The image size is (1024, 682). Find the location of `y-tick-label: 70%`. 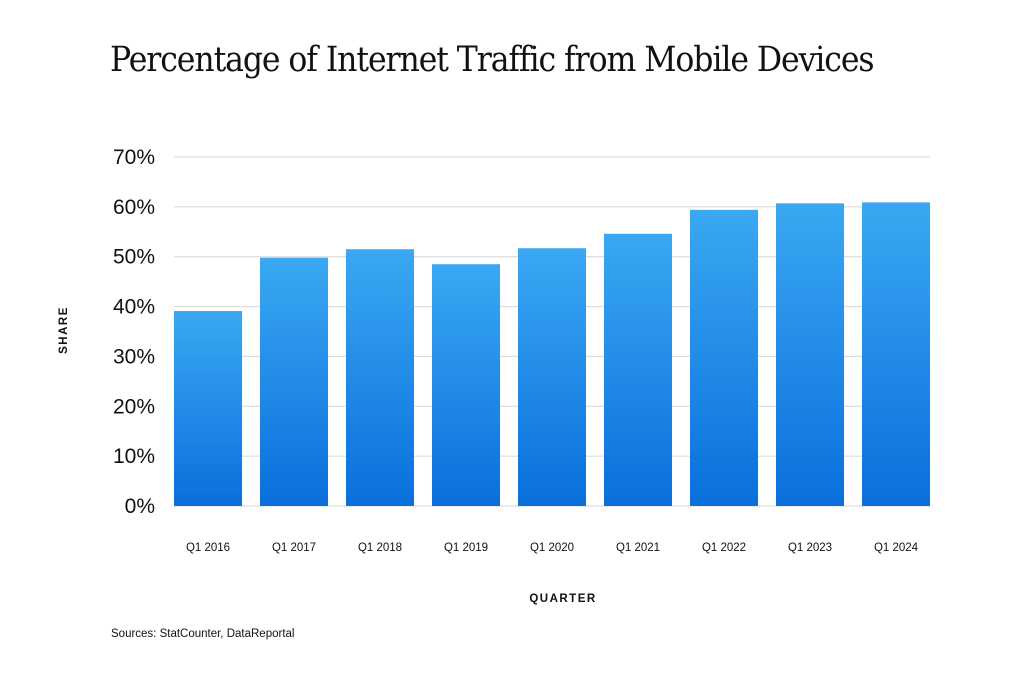

y-tick-label: 70% is located at coordinates (134, 157).